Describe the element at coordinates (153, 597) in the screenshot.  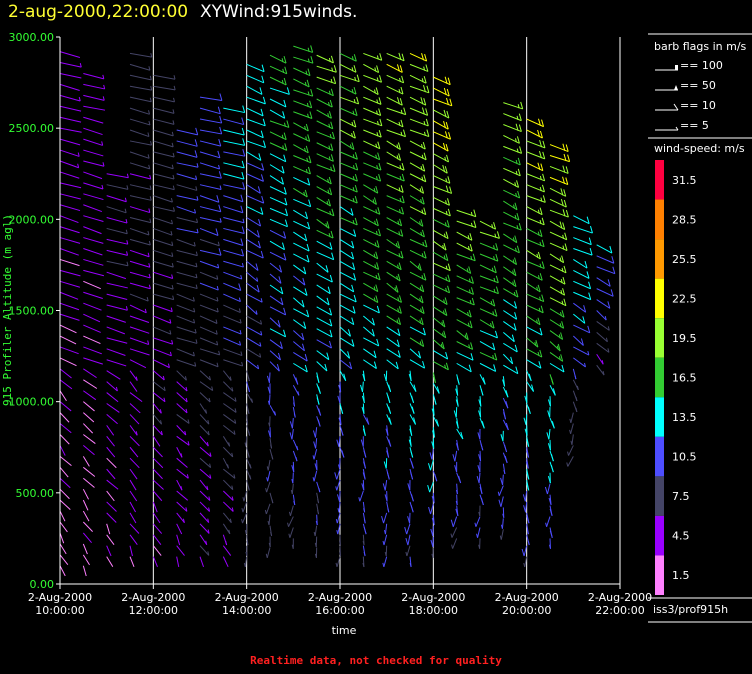
I see `x-tick-date-1: 2-Aug-2000` at that location.